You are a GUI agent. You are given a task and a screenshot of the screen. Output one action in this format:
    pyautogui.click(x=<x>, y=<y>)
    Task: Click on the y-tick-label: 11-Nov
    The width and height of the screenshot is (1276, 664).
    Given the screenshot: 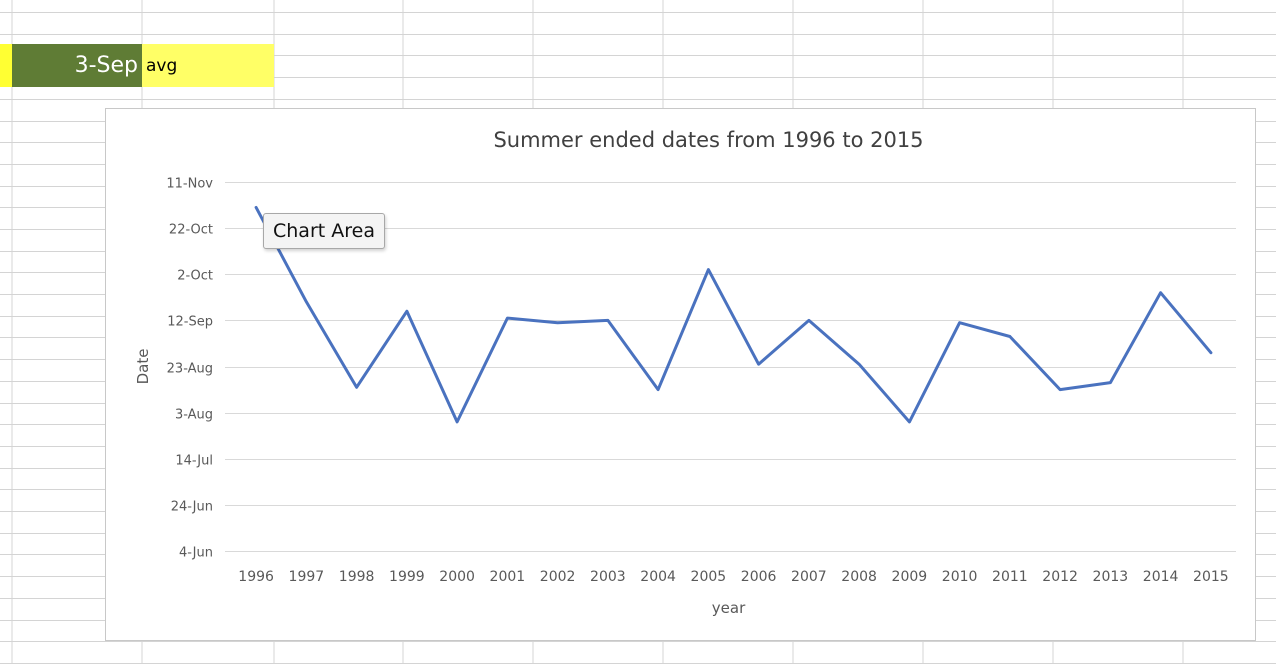 What is the action you would take?
    pyautogui.click(x=189, y=184)
    